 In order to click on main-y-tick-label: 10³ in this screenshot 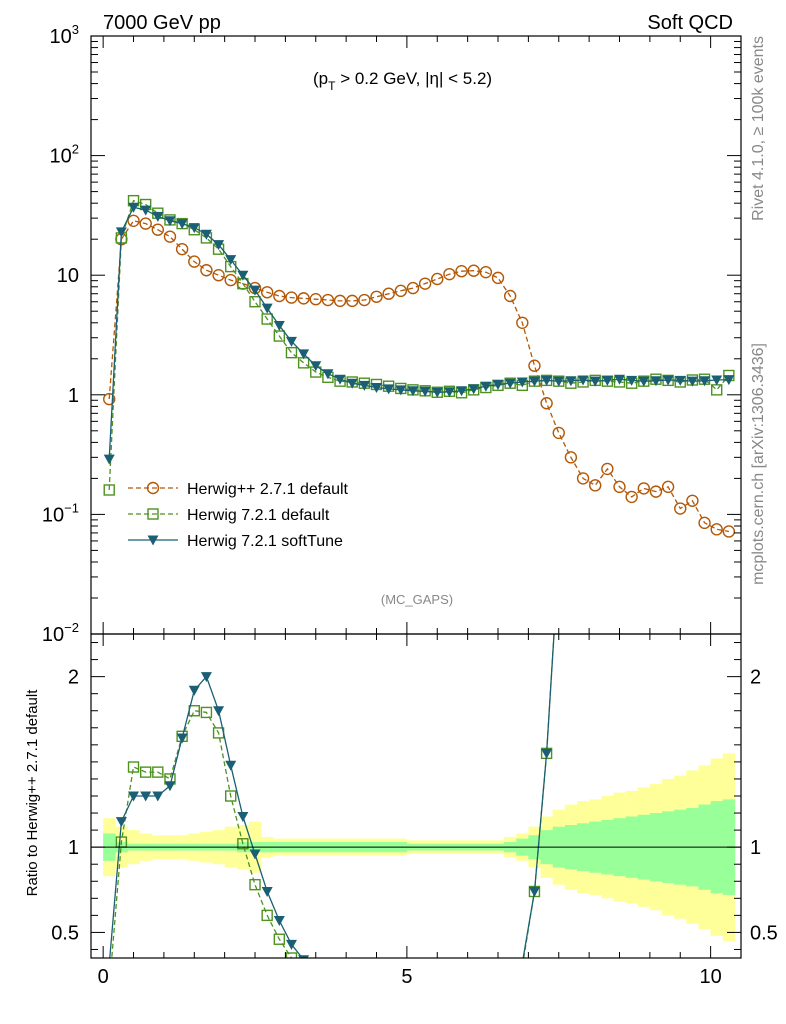, I will do `click(64, 35)`.